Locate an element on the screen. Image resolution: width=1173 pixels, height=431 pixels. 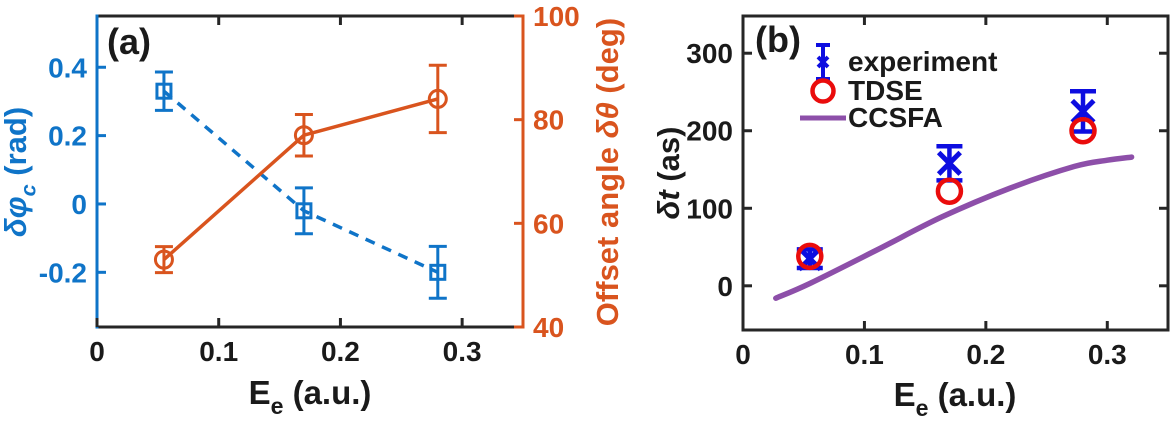
phase-shift-line is located at coordinates (300, 181).